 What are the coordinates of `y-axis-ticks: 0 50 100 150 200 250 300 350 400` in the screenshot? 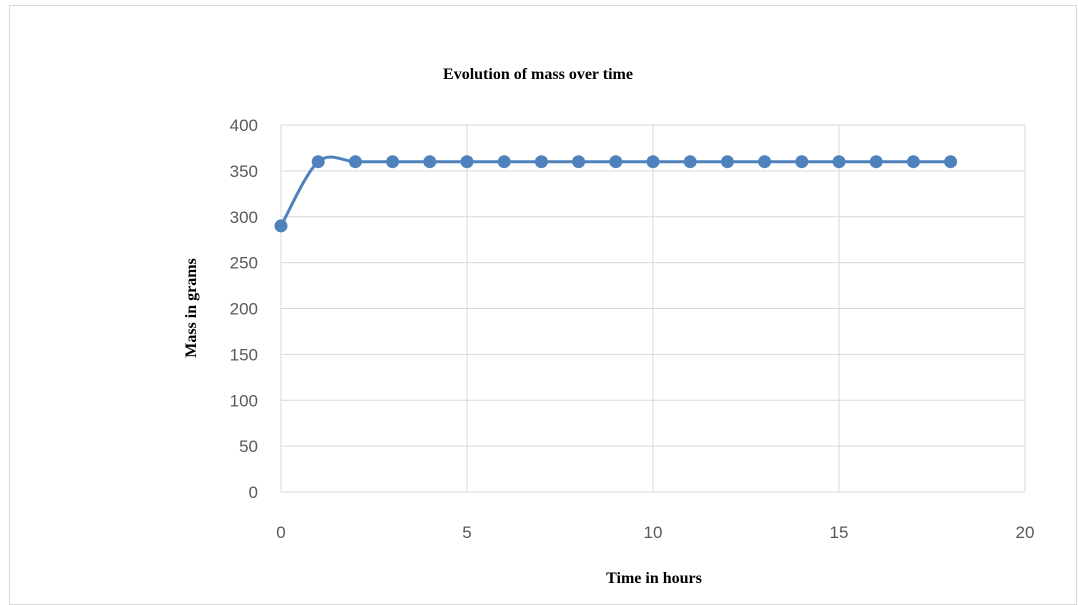 It's located at (244, 309).